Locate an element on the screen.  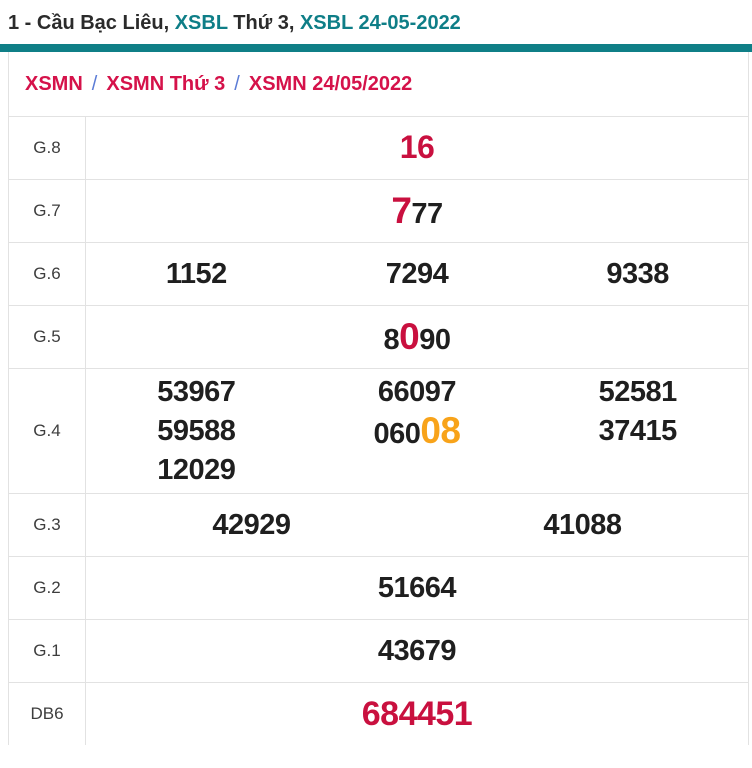
prize-number: 41088 is located at coordinates (582, 525).